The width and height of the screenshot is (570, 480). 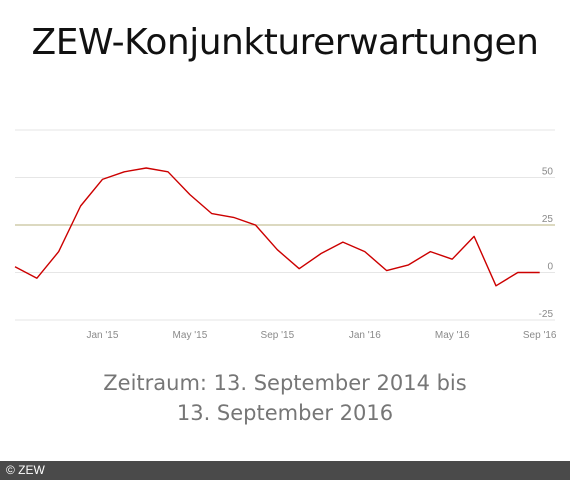 I want to click on y-tick-label: 25, so click(x=548, y=219).